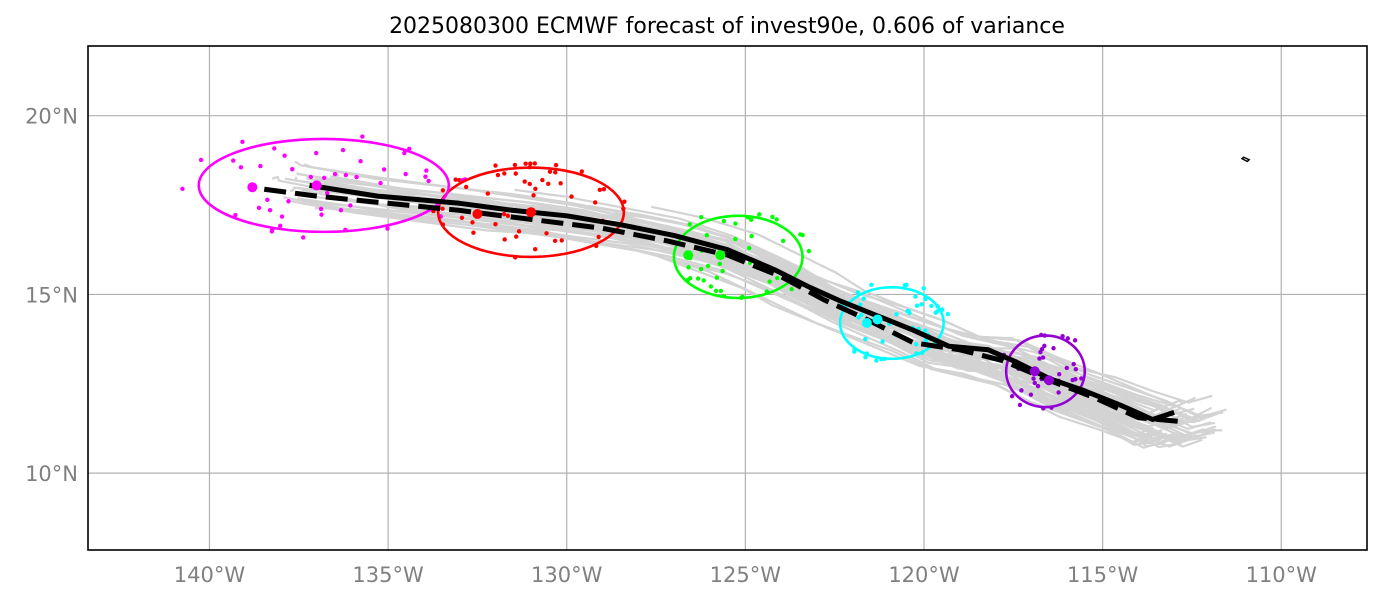 Image resolution: width=1382 pixels, height=600 pixels. What do you see at coordinates (51, 474) in the screenshot?
I see `latitude-tick-label: 10°N` at bounding box center [51, 474].